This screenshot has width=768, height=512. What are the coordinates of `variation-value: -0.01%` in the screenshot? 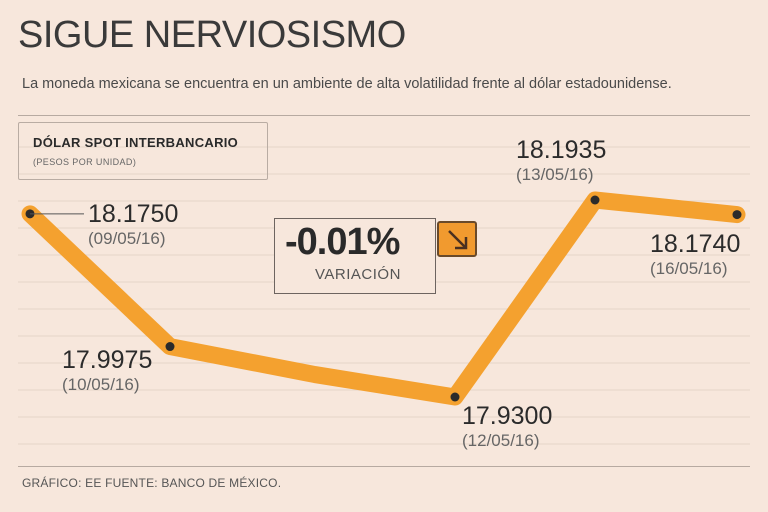 It's located at (342, 242).